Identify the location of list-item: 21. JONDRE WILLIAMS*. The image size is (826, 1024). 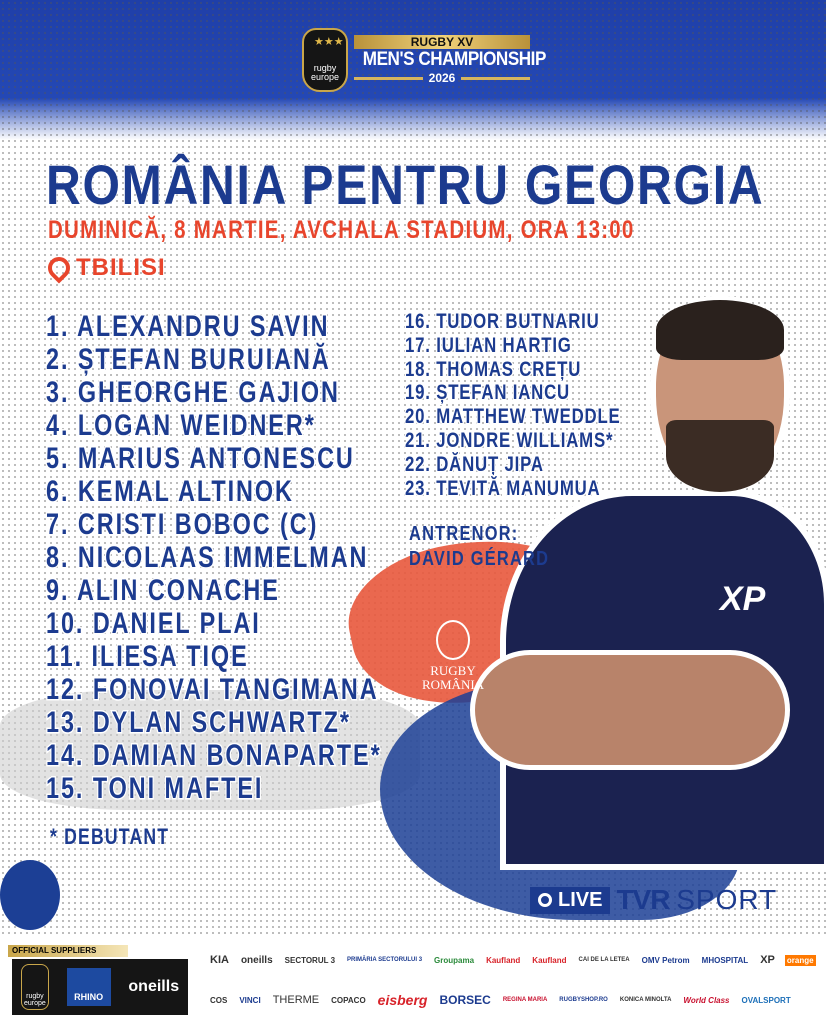
(509, 440).